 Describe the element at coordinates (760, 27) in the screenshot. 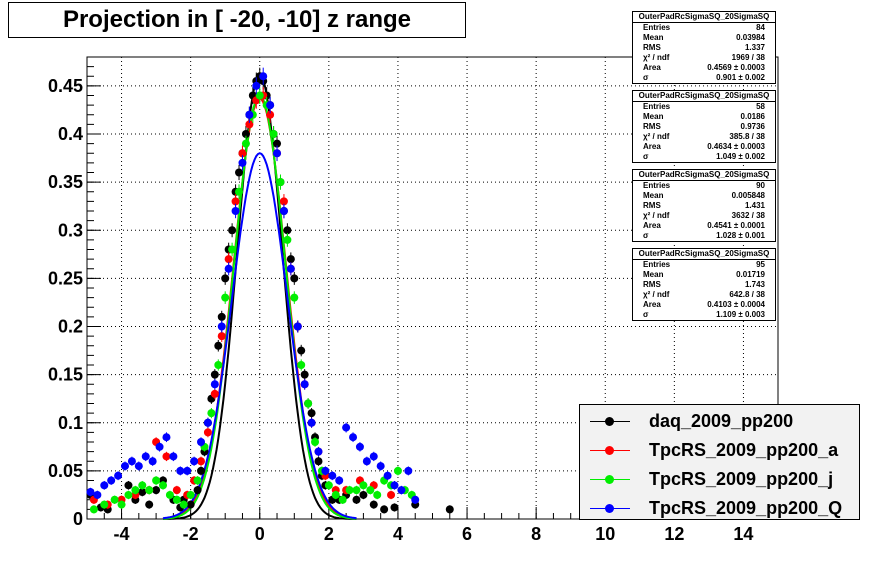

I see `stats-value: 84` at that location.